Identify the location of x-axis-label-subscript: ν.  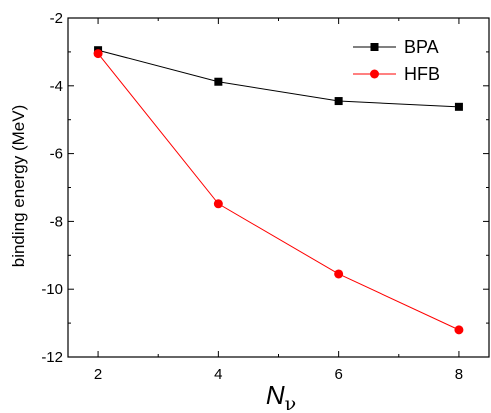
(291, 403).